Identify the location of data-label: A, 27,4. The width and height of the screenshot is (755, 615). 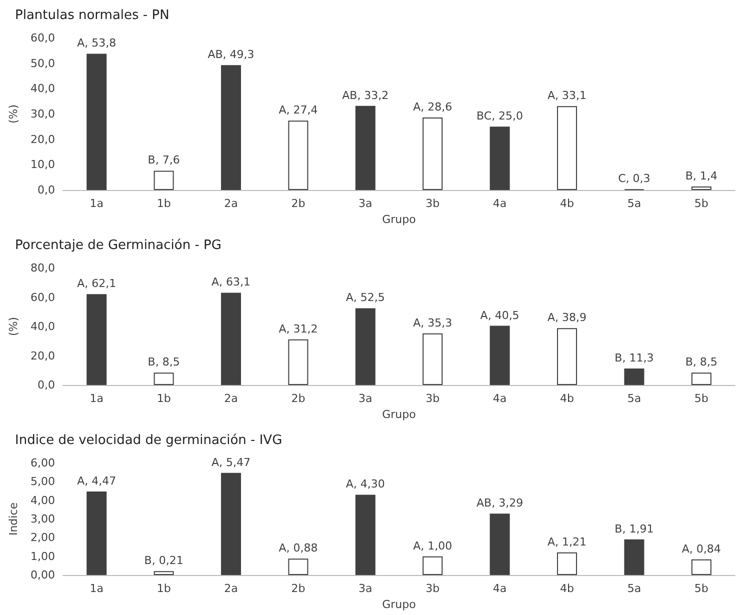
(298, 110).